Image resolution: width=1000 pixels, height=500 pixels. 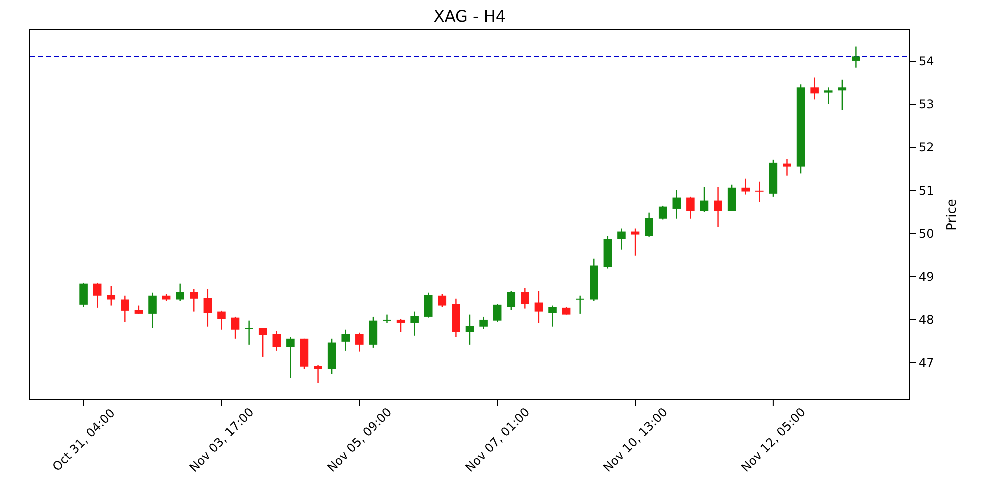 I want to click on y-tick-label: 48, so click(x=926, y=319).